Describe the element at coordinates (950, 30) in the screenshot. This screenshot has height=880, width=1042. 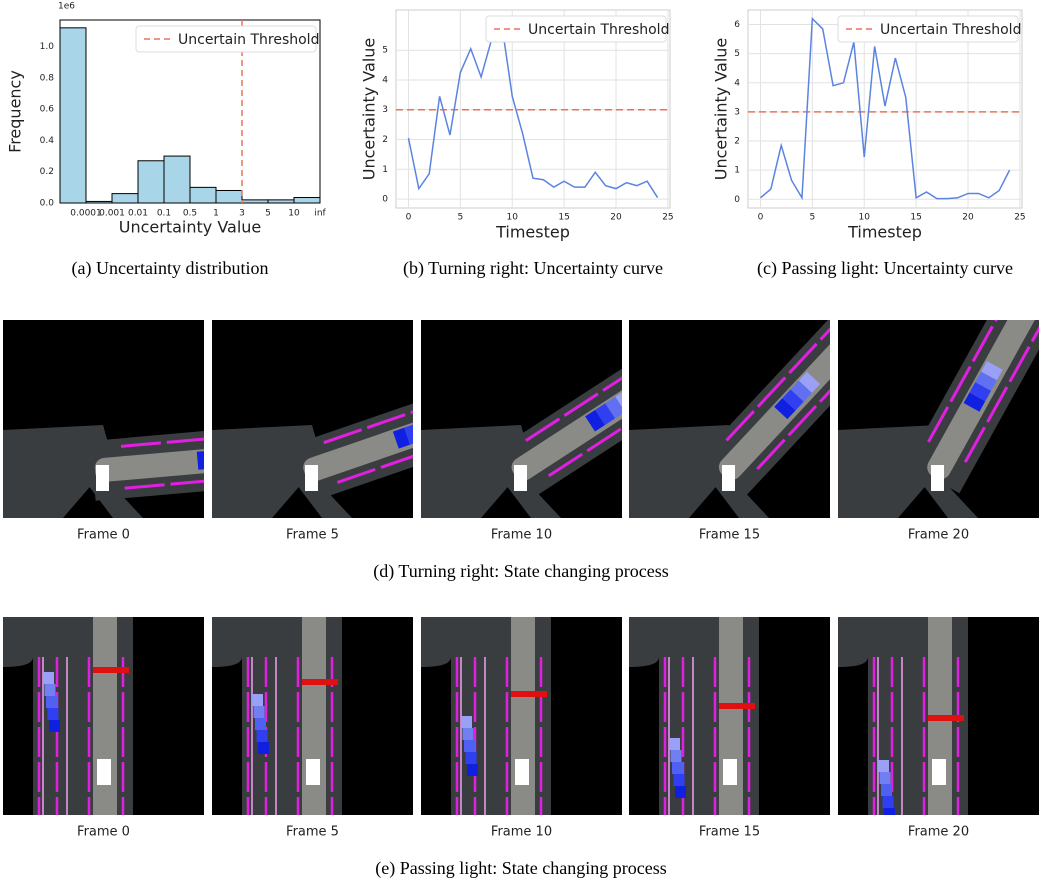
I see `legend-label: Uncertain Threshold` at that location.